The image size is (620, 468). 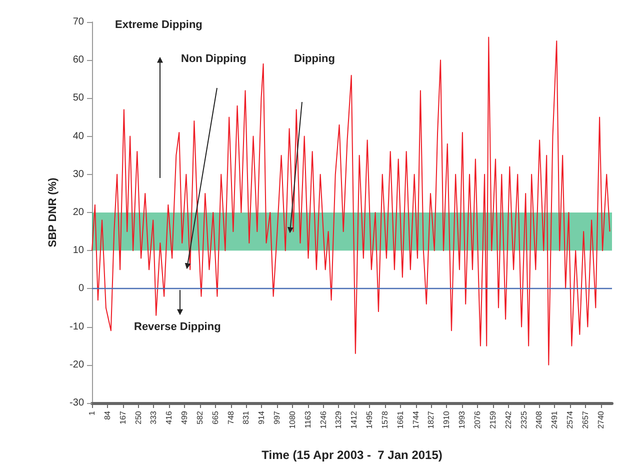 I want to click on x-tick-label: 1246, so click(x=323, y=419).